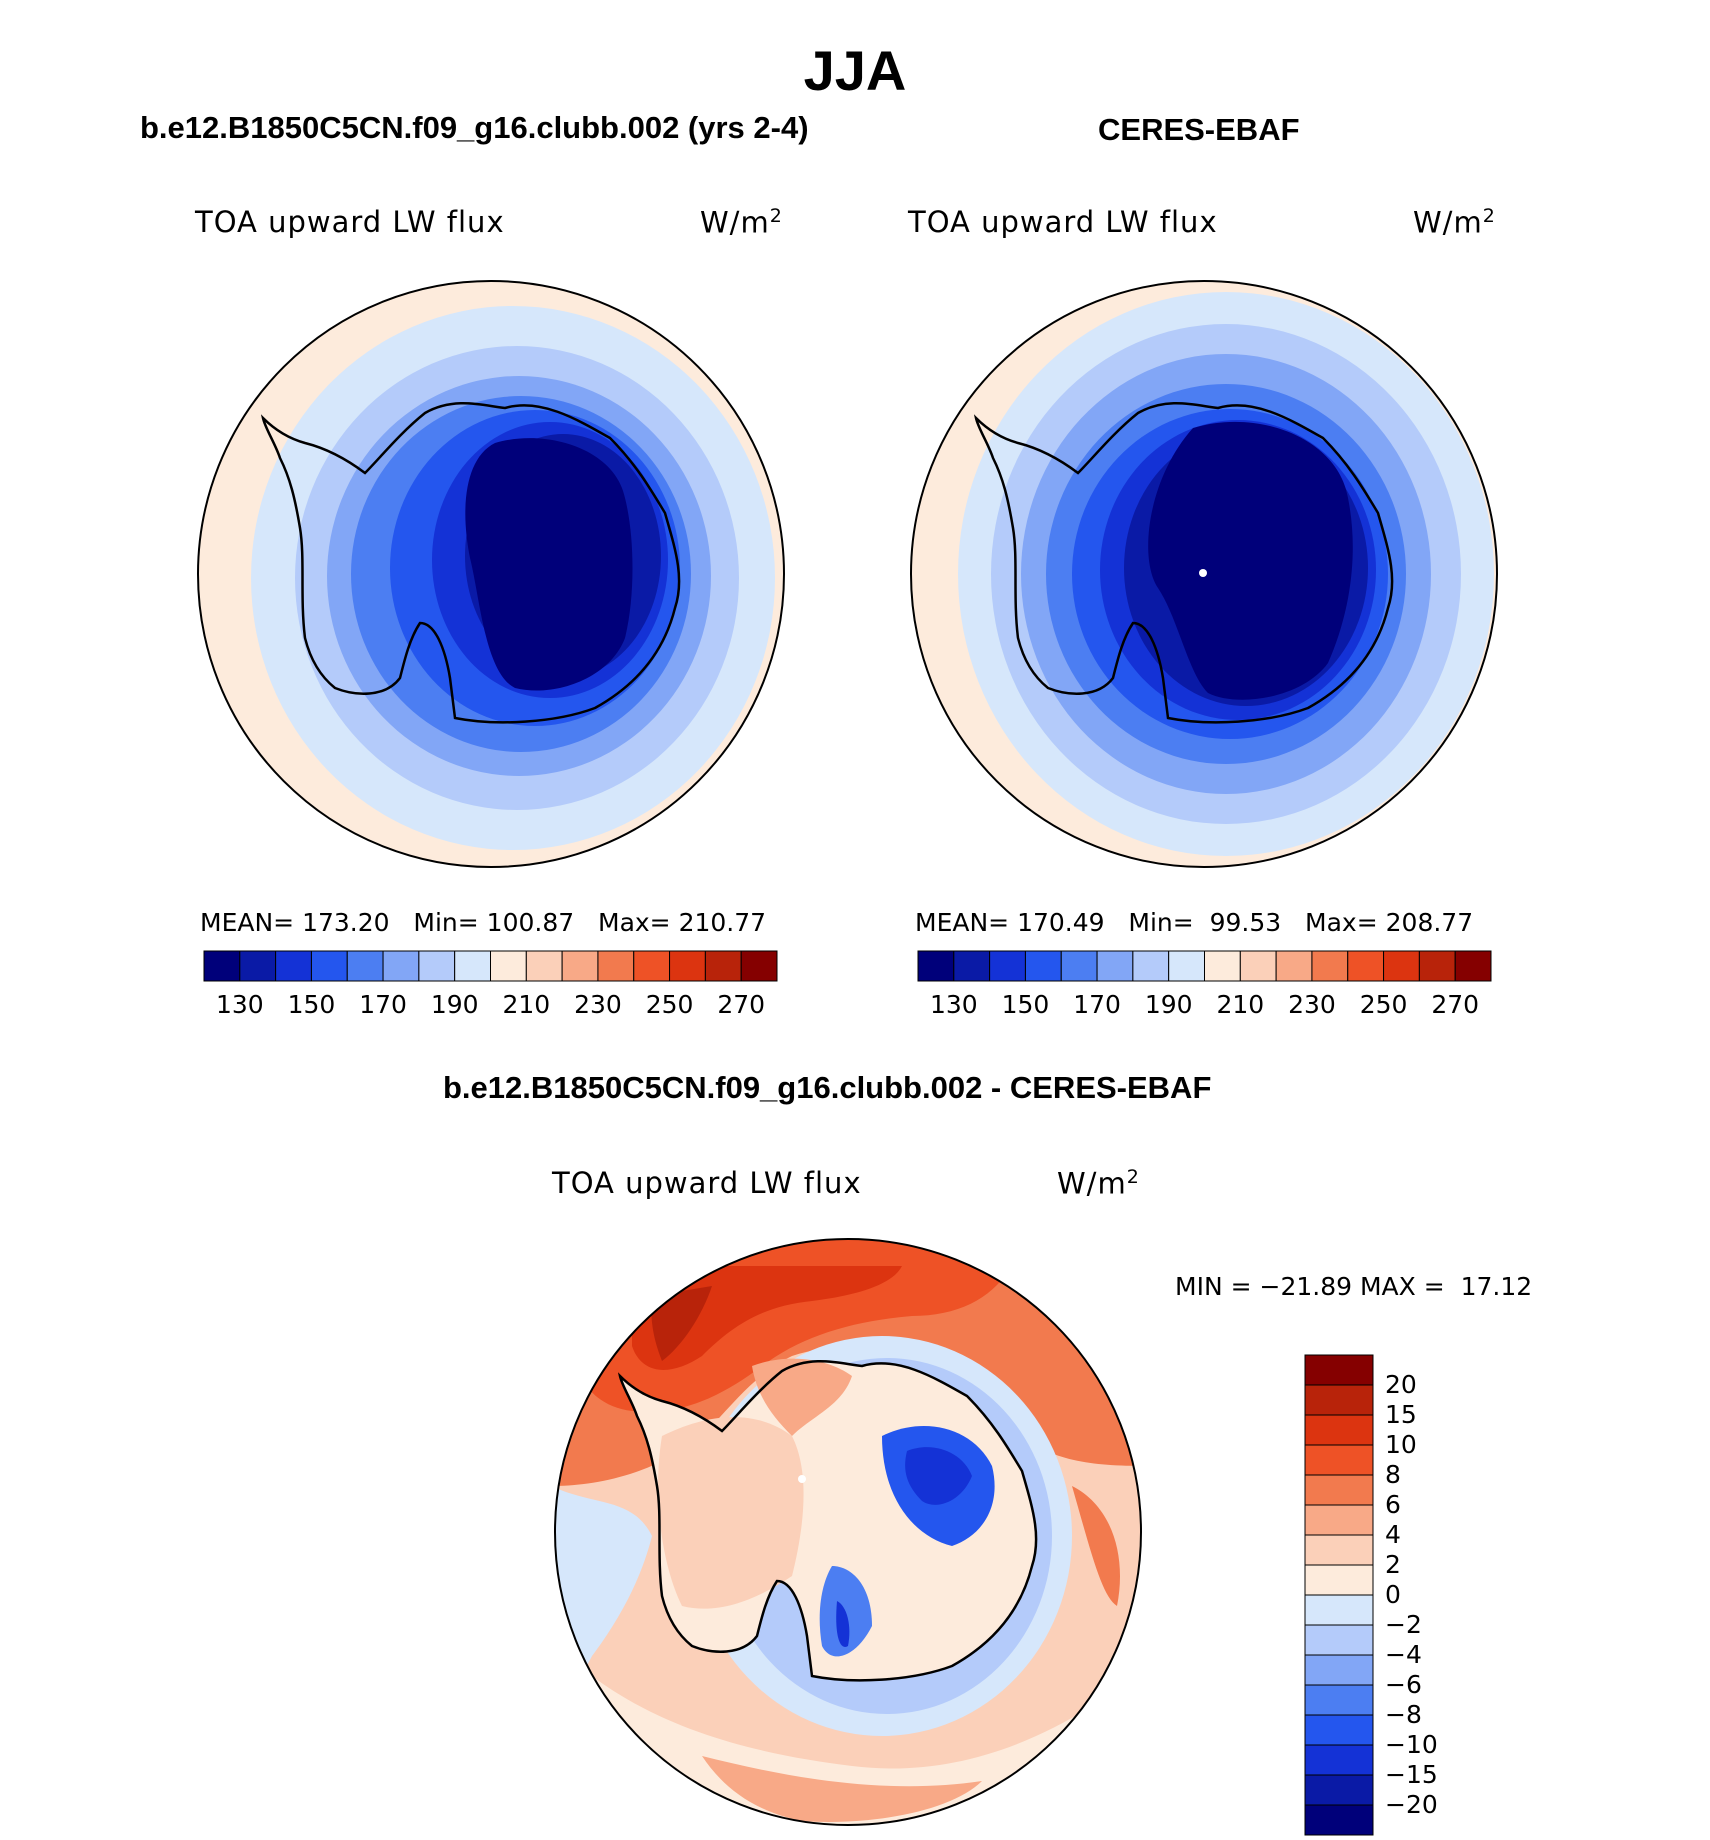  I want to click on panel-2-title: CERES-EBAF, so click(1199, 129).